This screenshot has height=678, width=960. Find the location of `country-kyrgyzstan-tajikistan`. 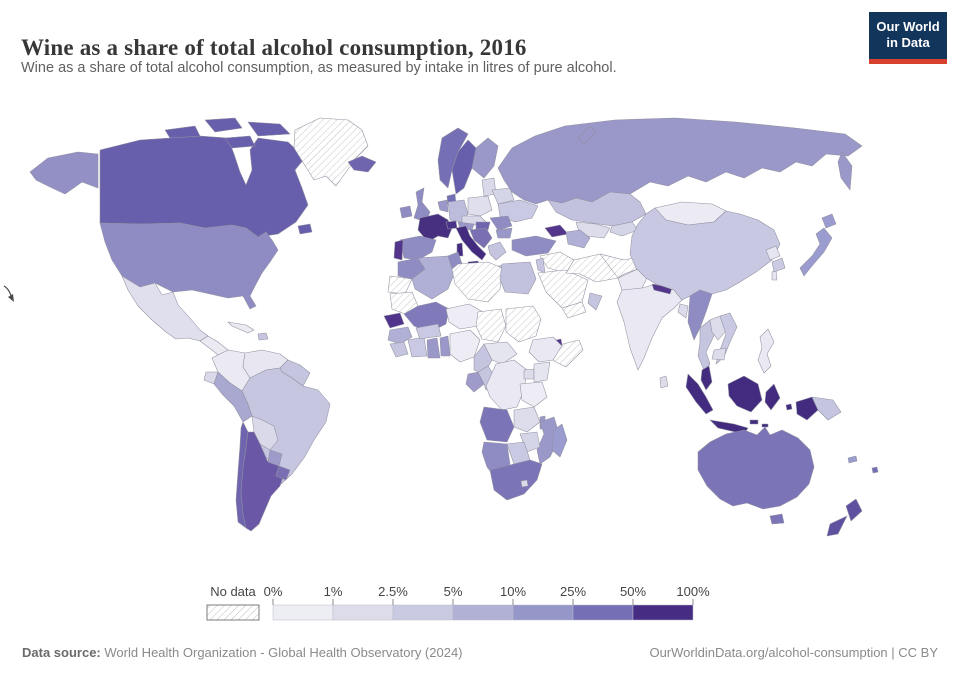

country-kyrgyzstan-tajikistan is located at coordinates (624, 229).